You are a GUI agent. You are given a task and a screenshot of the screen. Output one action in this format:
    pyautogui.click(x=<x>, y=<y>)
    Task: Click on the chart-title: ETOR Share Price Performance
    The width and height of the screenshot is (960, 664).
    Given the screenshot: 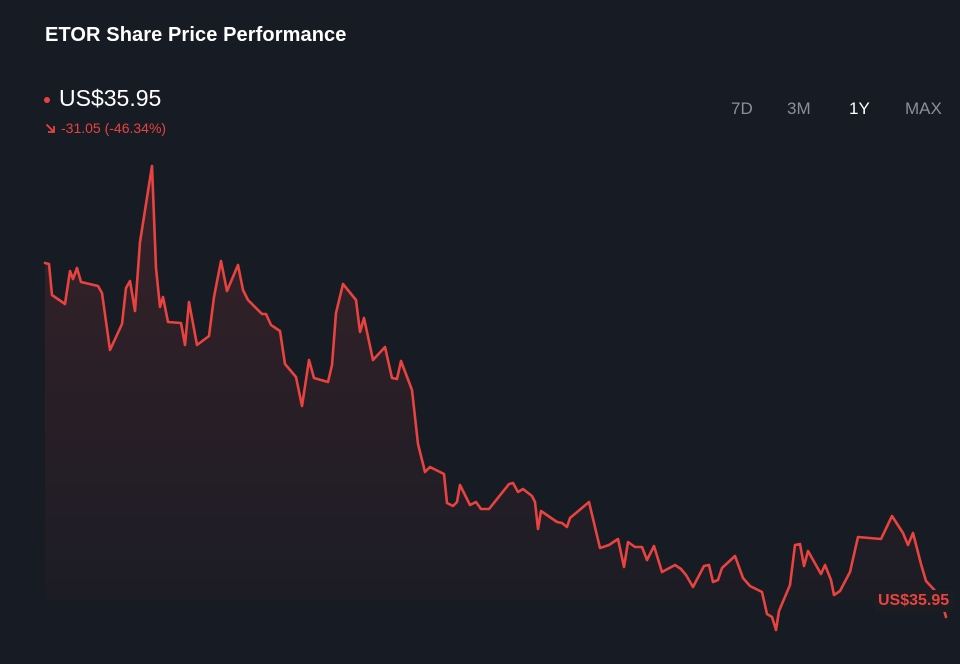 What is the action you would take?
    pyautogui.click(x=196, y=35)
    